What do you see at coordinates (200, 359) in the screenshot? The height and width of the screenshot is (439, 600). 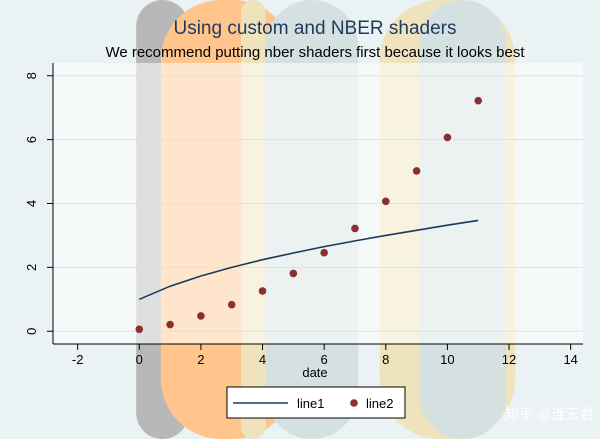 I see `x-tick-label-2: 2` at bounding box center [200, 359].